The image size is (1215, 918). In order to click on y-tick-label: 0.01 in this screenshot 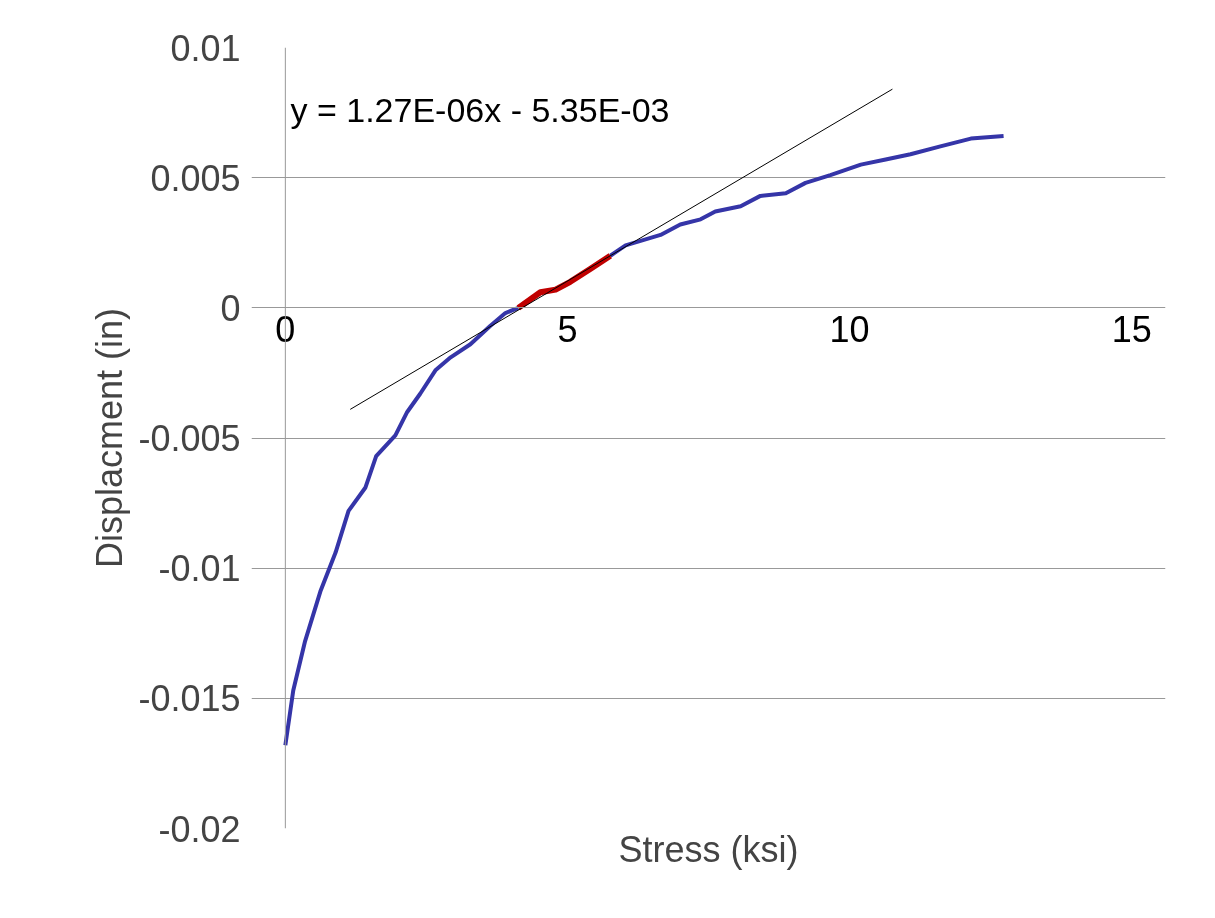, I will do `click(205, 48)`.